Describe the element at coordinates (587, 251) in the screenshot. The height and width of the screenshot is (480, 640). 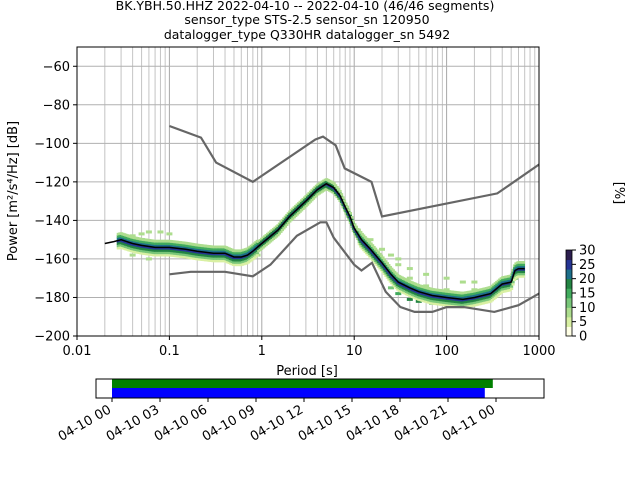
I see `colorbar-tick-label: 30` at that location.